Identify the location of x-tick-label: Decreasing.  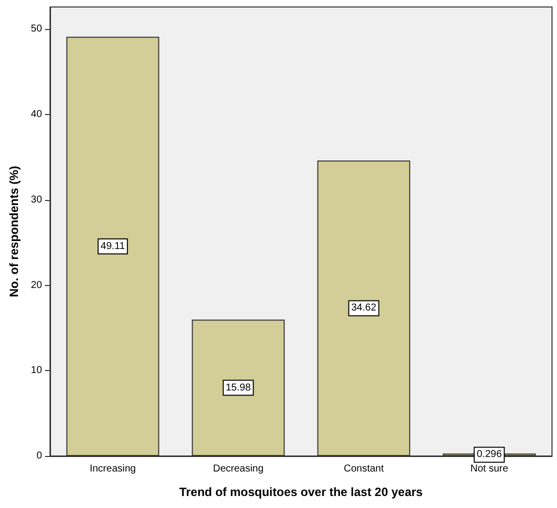
(238, 469).